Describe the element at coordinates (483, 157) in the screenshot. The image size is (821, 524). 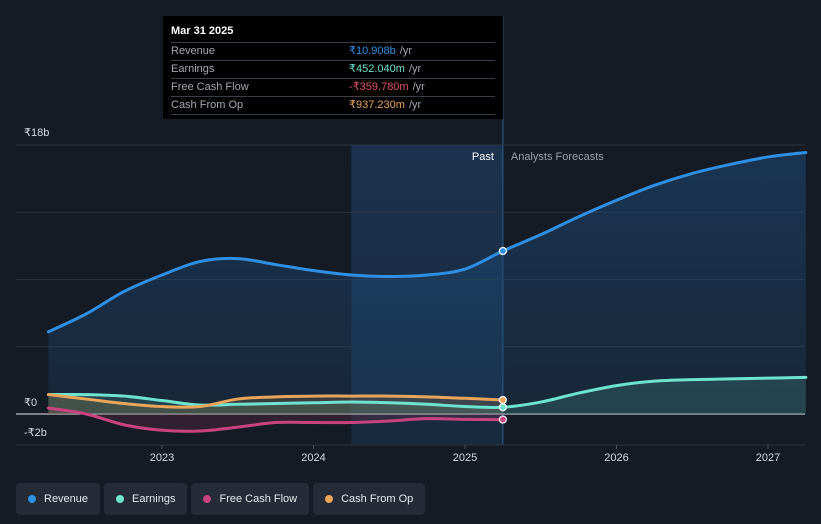
I see `past-label: Past` at that location.